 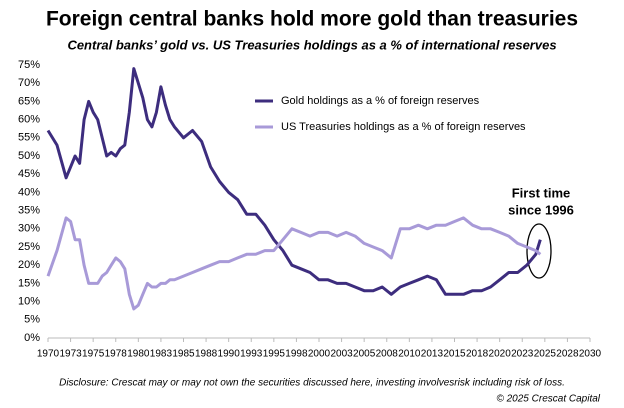 What do you see at coordinates (29, 83) in the screenshot?
I see `y-tick-label: 70%` at bounding box center [29, 83].